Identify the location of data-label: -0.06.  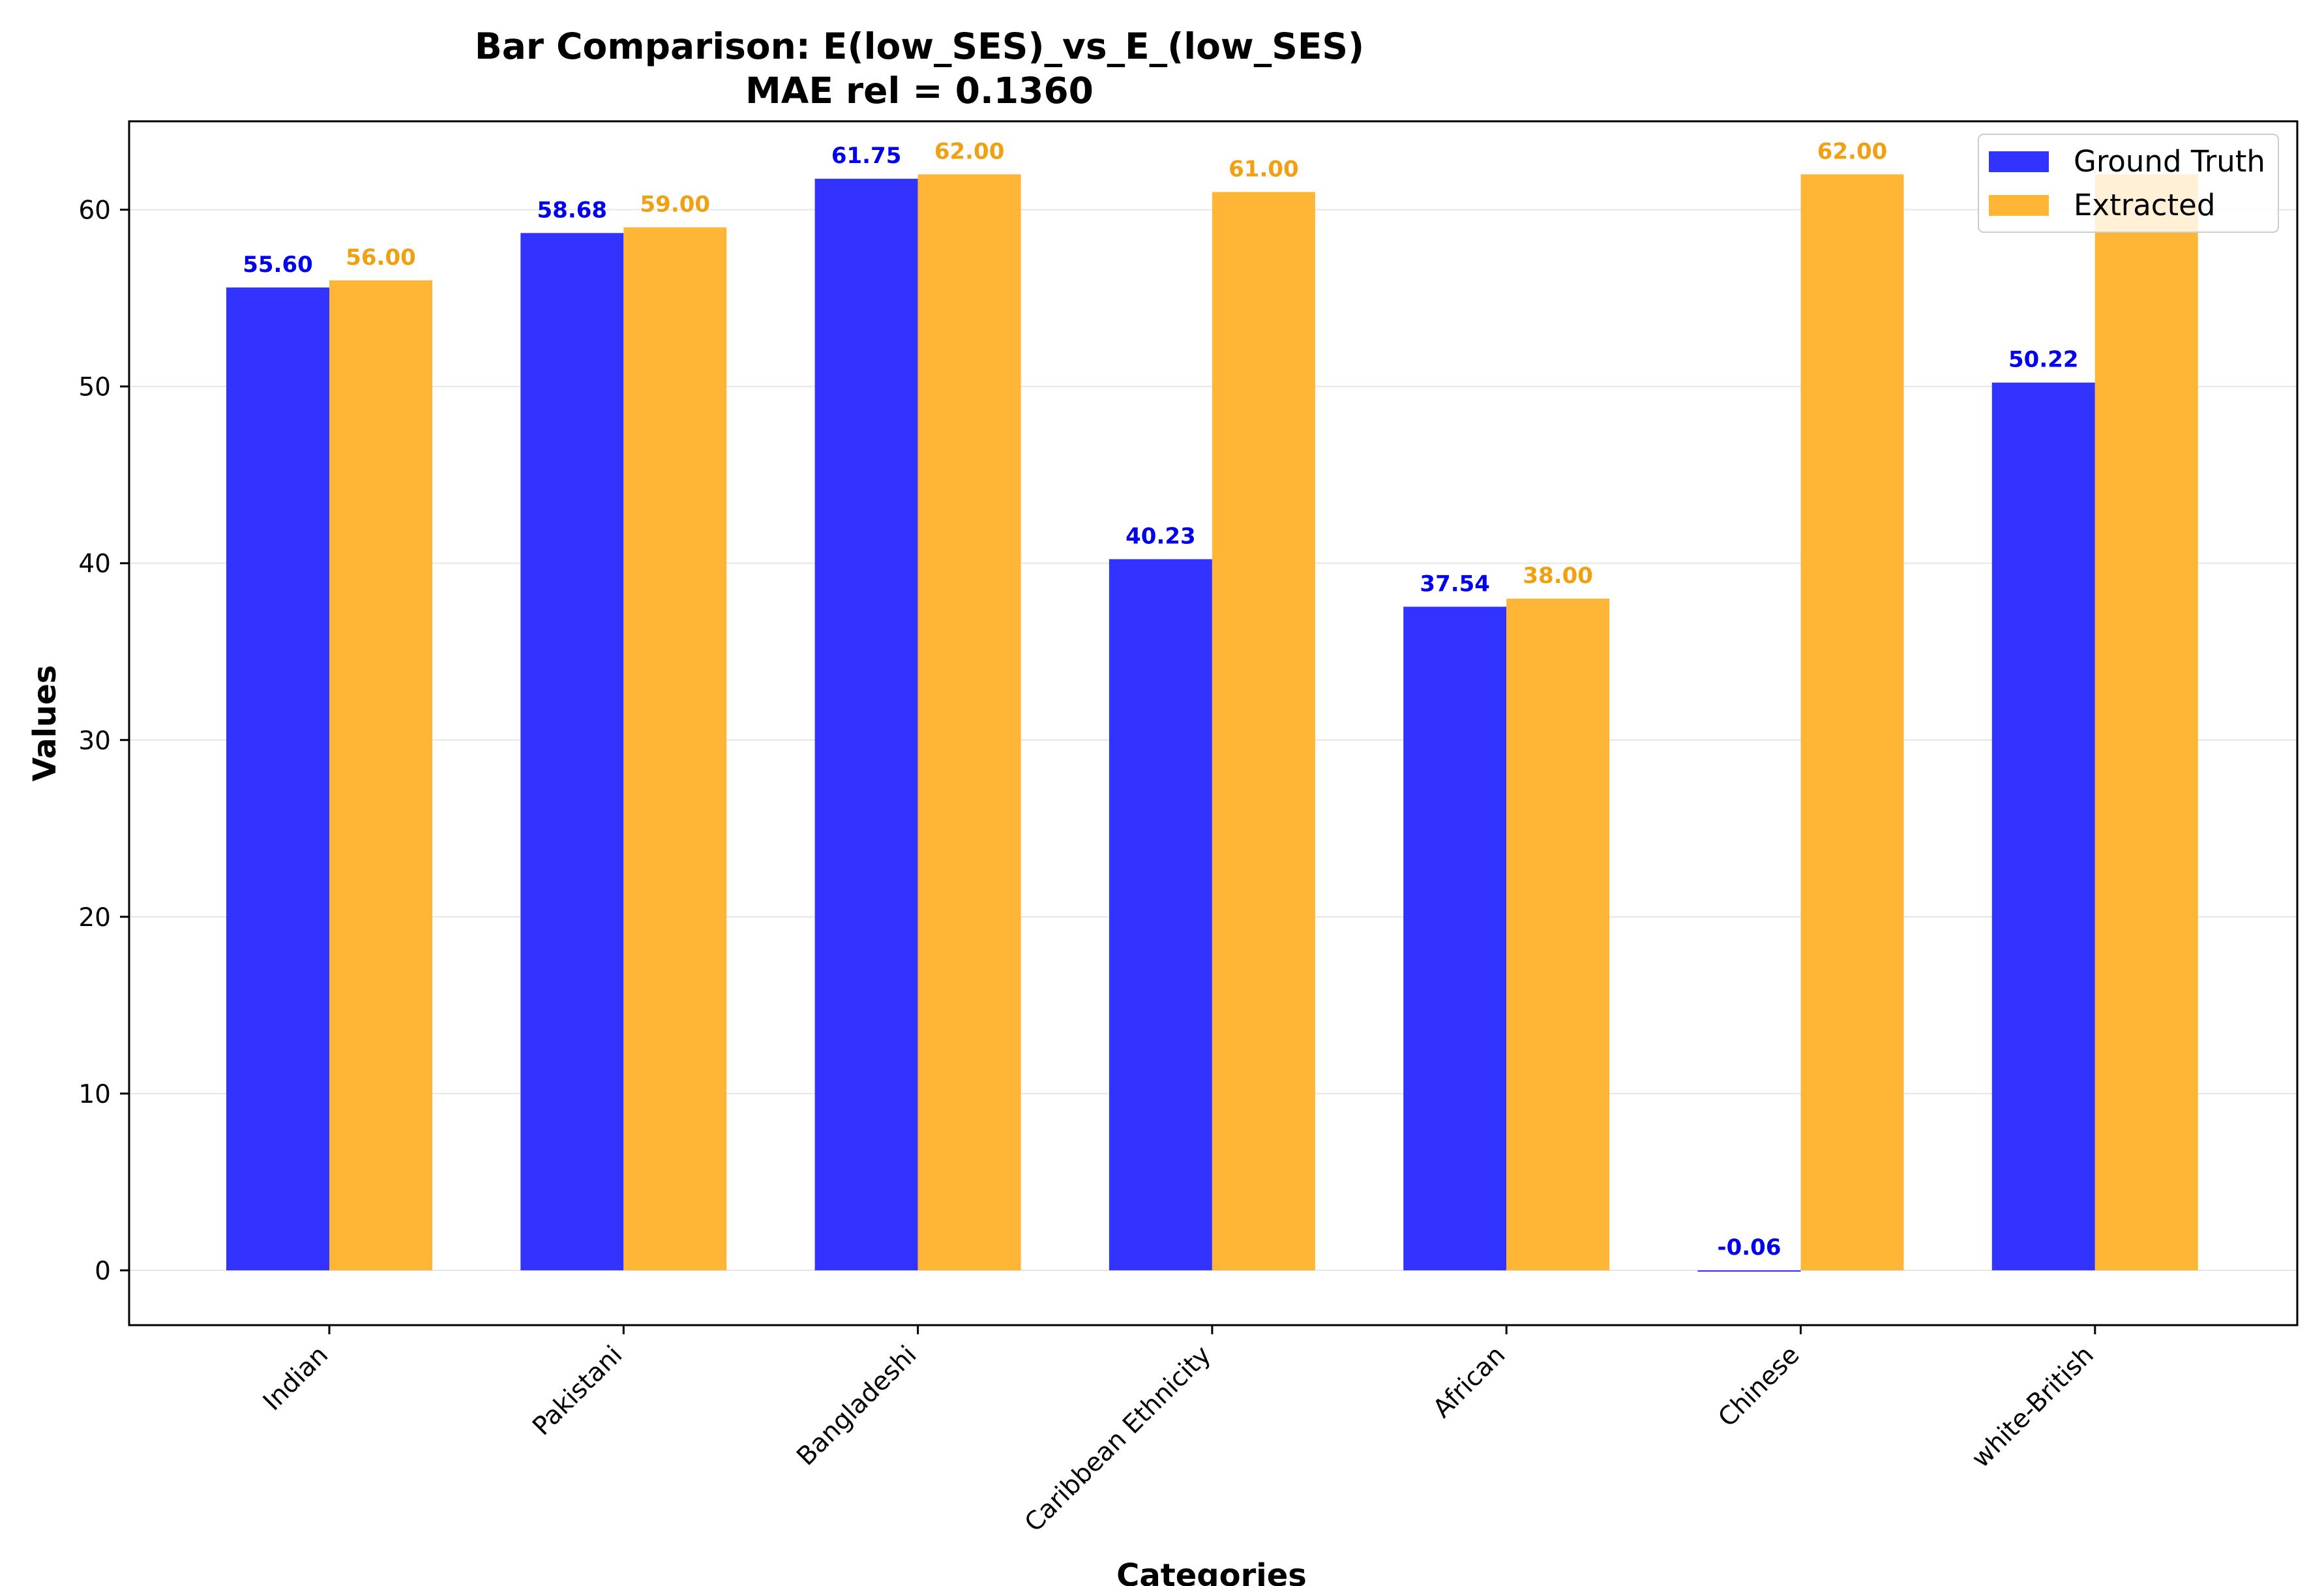
(1750, 1247).